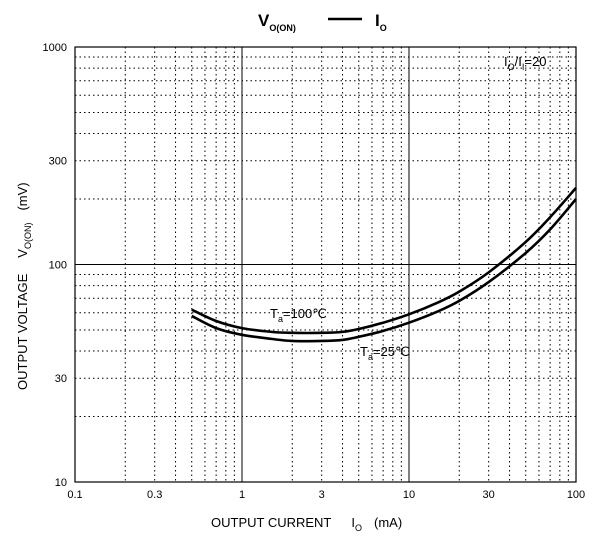 Image resolution: width=593 pixels, height=537 pixels. Describe the element at coordinates (24, 286) in the screenshot. I see `y-axis-label: OUTPUT VOLTAGEVO(ON)(mV)` at that location.